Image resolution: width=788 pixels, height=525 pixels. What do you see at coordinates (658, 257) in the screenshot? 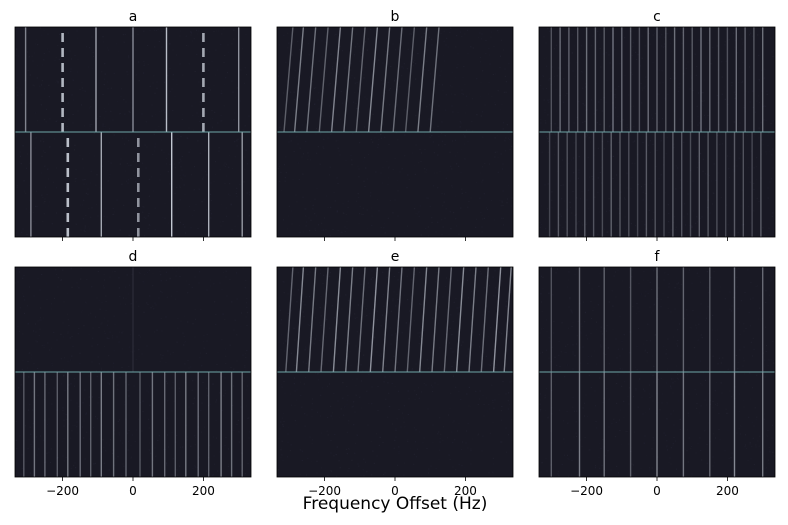
I see `panel-title: f` at bounding box center [658, 257].